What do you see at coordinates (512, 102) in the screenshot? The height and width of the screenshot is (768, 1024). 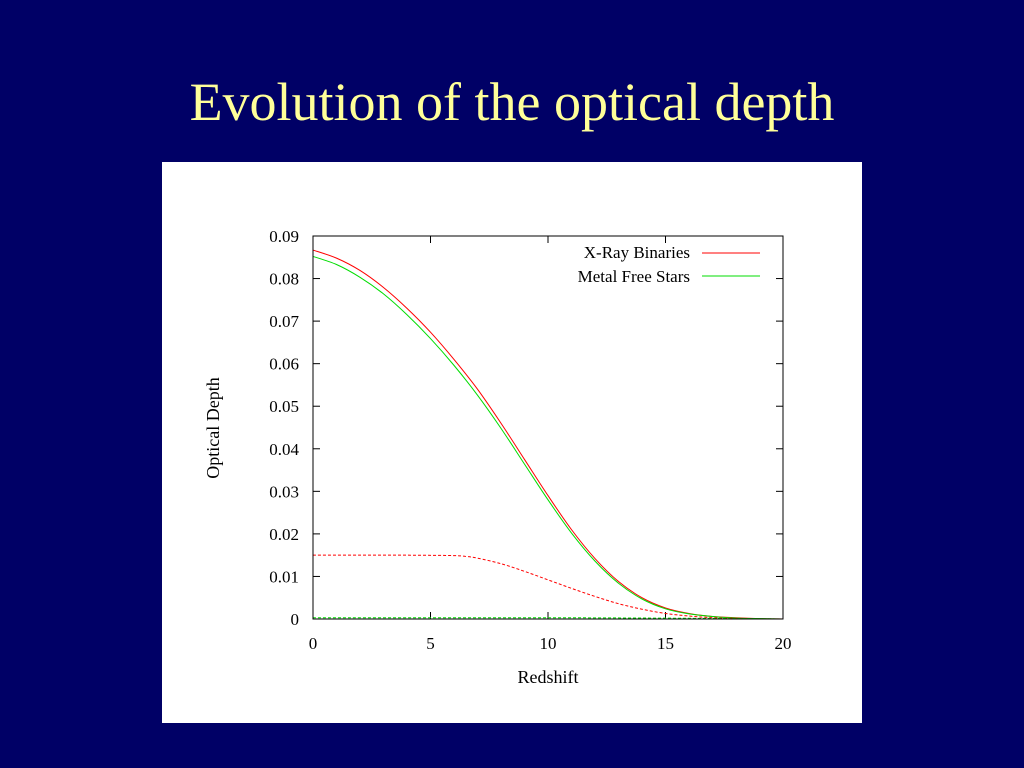 I see `slide-title: Evolution of the optical depth` at bounding box center [512, 102].